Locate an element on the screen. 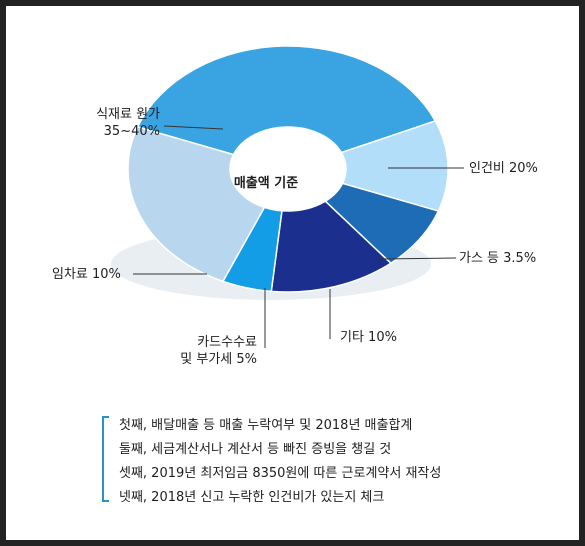 The height and width of the screenshot is (546, 585). note-line-2: 둘째, 세금계산서나 계산서 등 빠진 증빙을 챙길 것 is located at coordinates (255, 449).